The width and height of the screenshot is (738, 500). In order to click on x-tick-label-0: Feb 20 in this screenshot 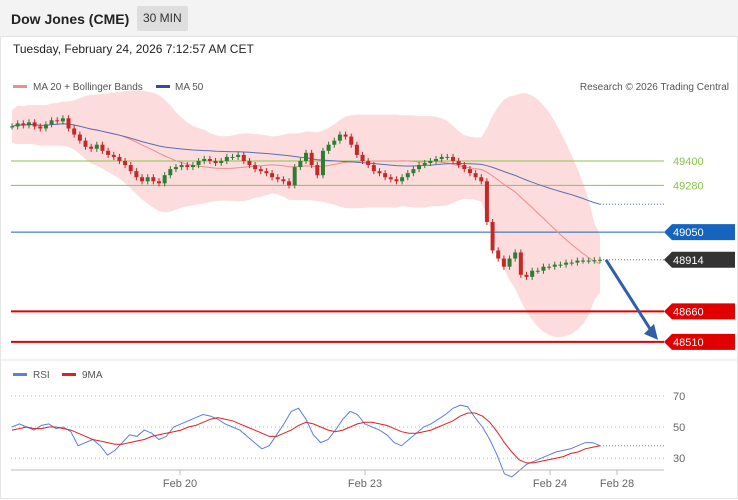, I will do `click(180, 484)`.